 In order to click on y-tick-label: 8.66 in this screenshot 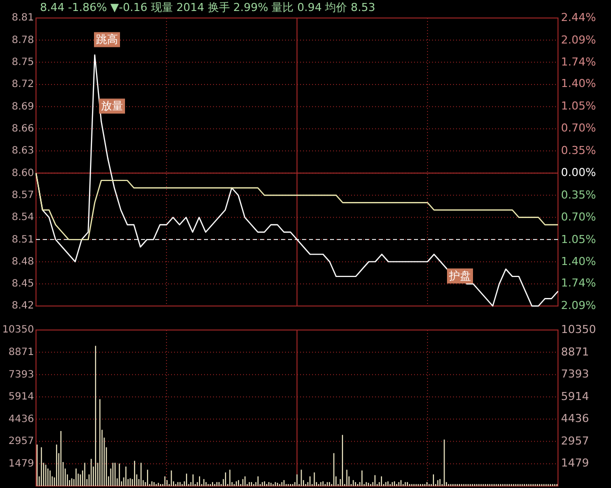, I will do `click(23, 129)`.